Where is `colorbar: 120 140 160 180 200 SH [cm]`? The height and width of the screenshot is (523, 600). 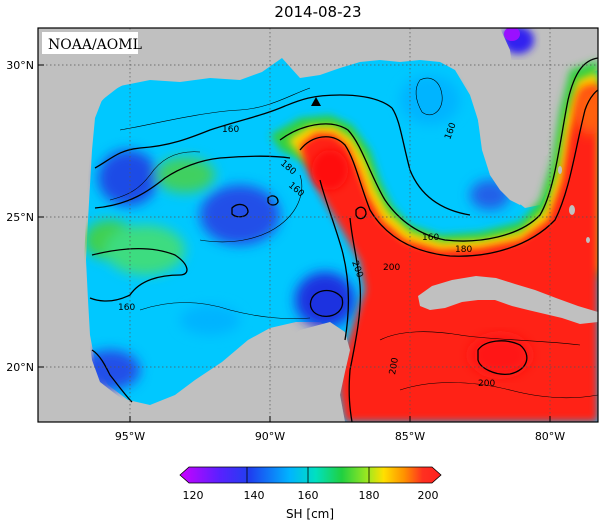
colorbar: 120 140 160 180 200 SH [cm] is located at coordinates (310, 493).